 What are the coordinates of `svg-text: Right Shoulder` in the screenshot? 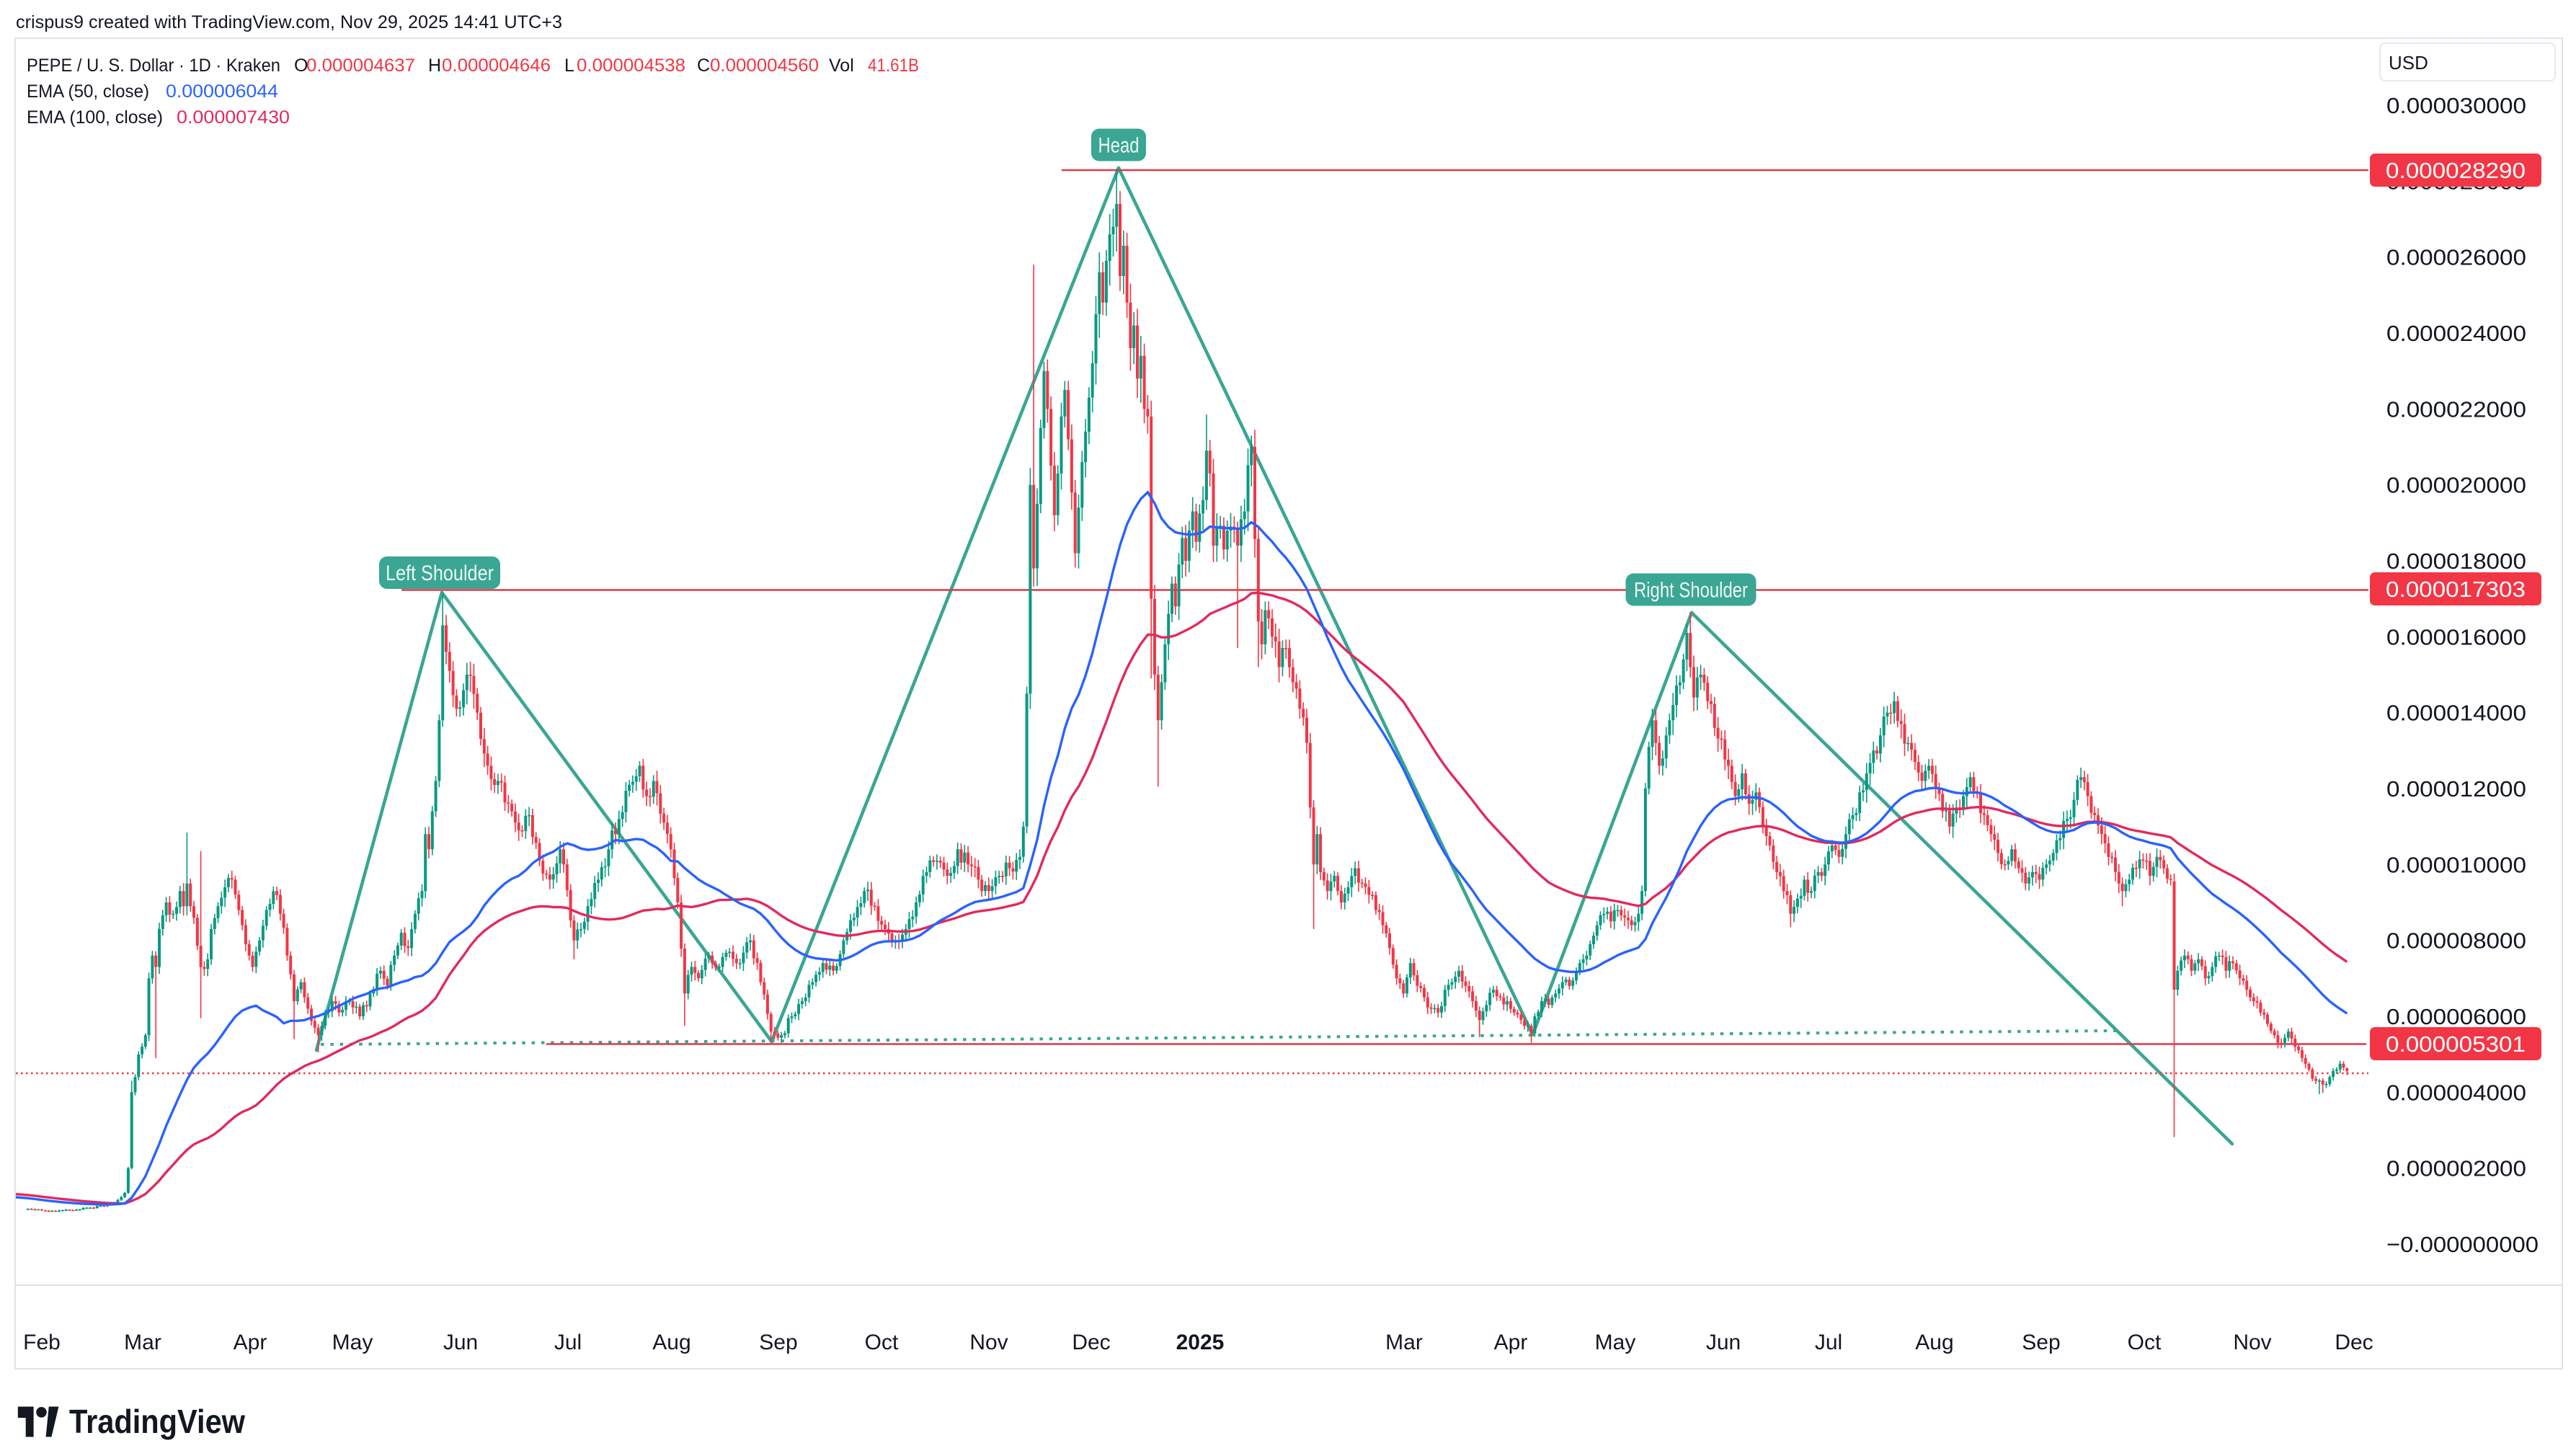 It's located at (1691, 591).